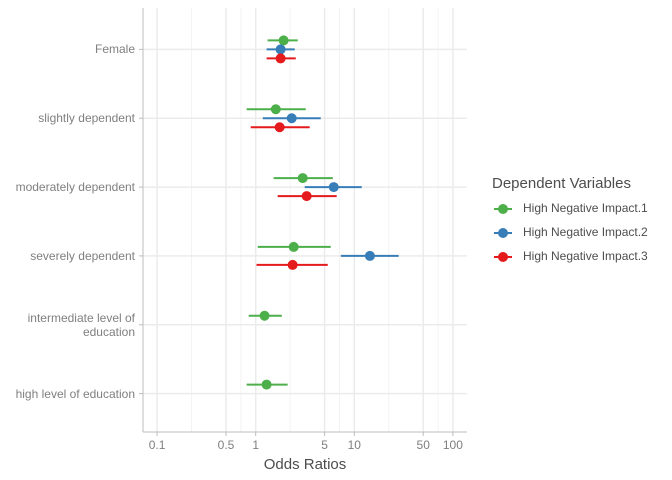 Image resolution: width=672 pixels, height=480 pixels. I want to click on y-tick-label: high level of education, so click(75, 393).